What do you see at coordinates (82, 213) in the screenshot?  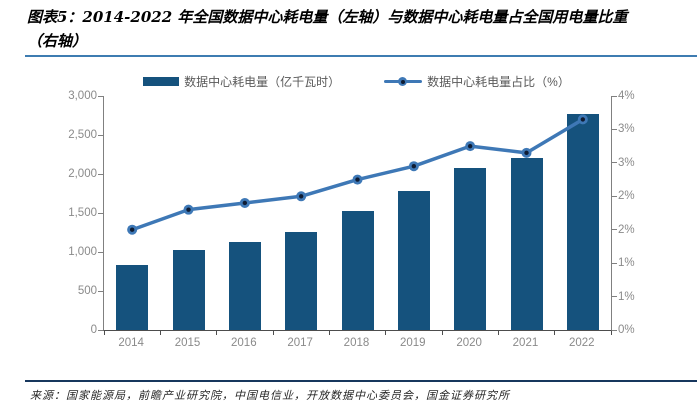 I see `left-axis-tick-label: 1,500` at bounding box center [82, 213].